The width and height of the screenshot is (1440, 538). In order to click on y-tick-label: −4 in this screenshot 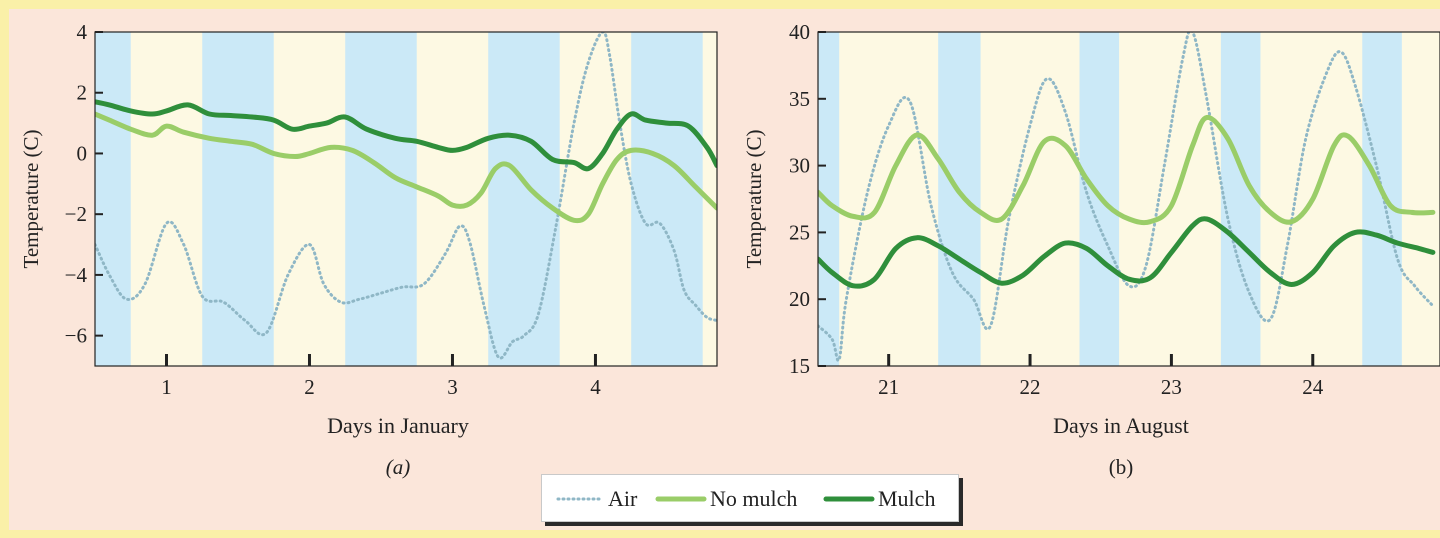, I will do `click(76, 275)`.